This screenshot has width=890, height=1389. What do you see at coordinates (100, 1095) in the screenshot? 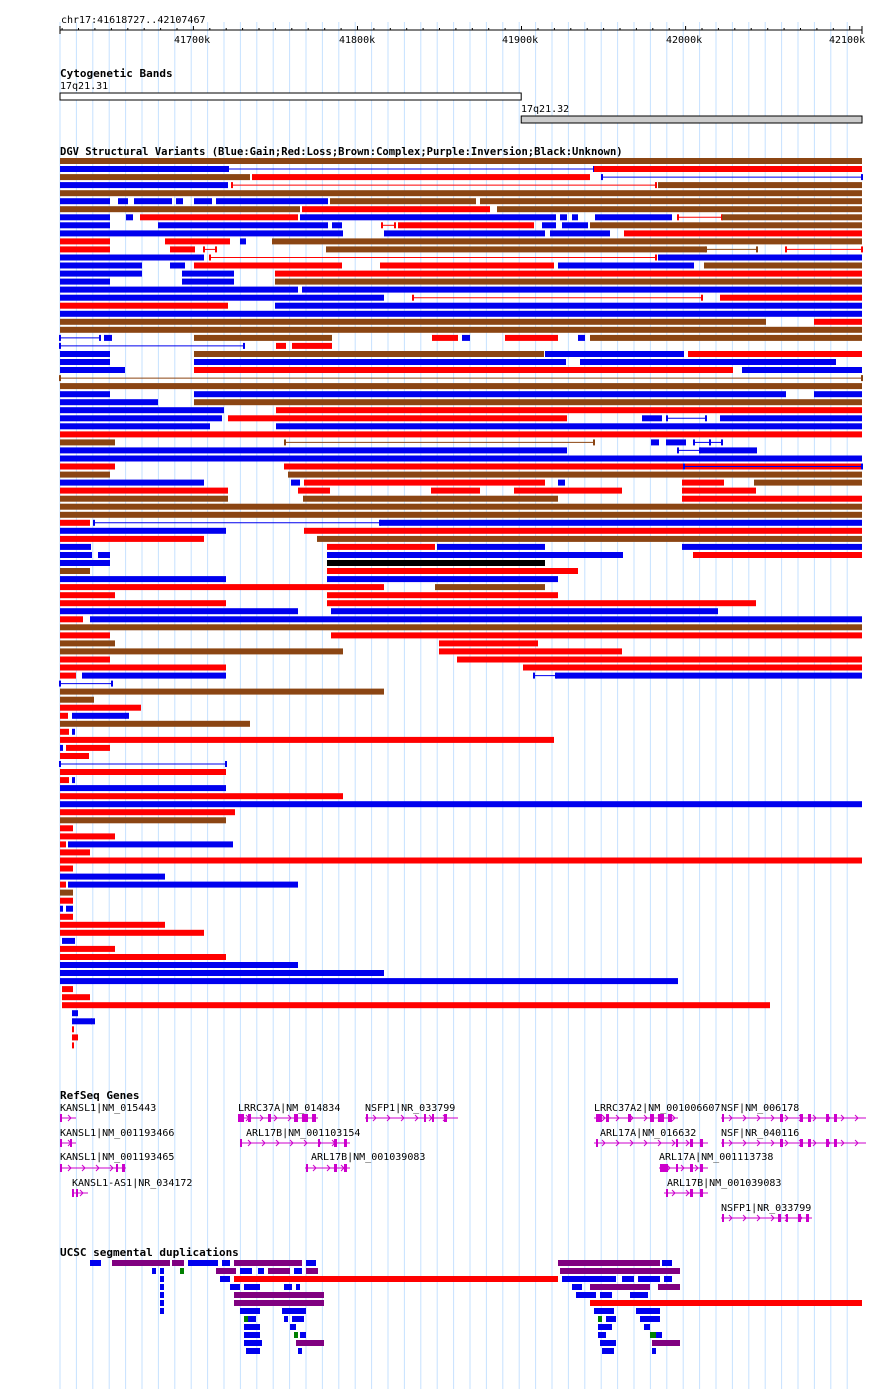
I see `refseq-track-title: RefSeq Genes` at bounding box center [100, 1095].